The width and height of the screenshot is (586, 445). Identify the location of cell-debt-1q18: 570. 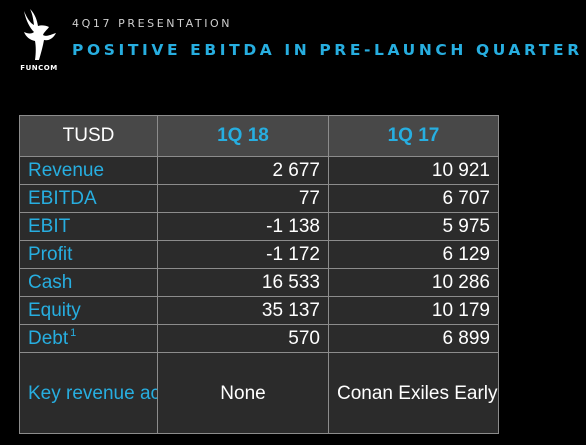
(243, 338).